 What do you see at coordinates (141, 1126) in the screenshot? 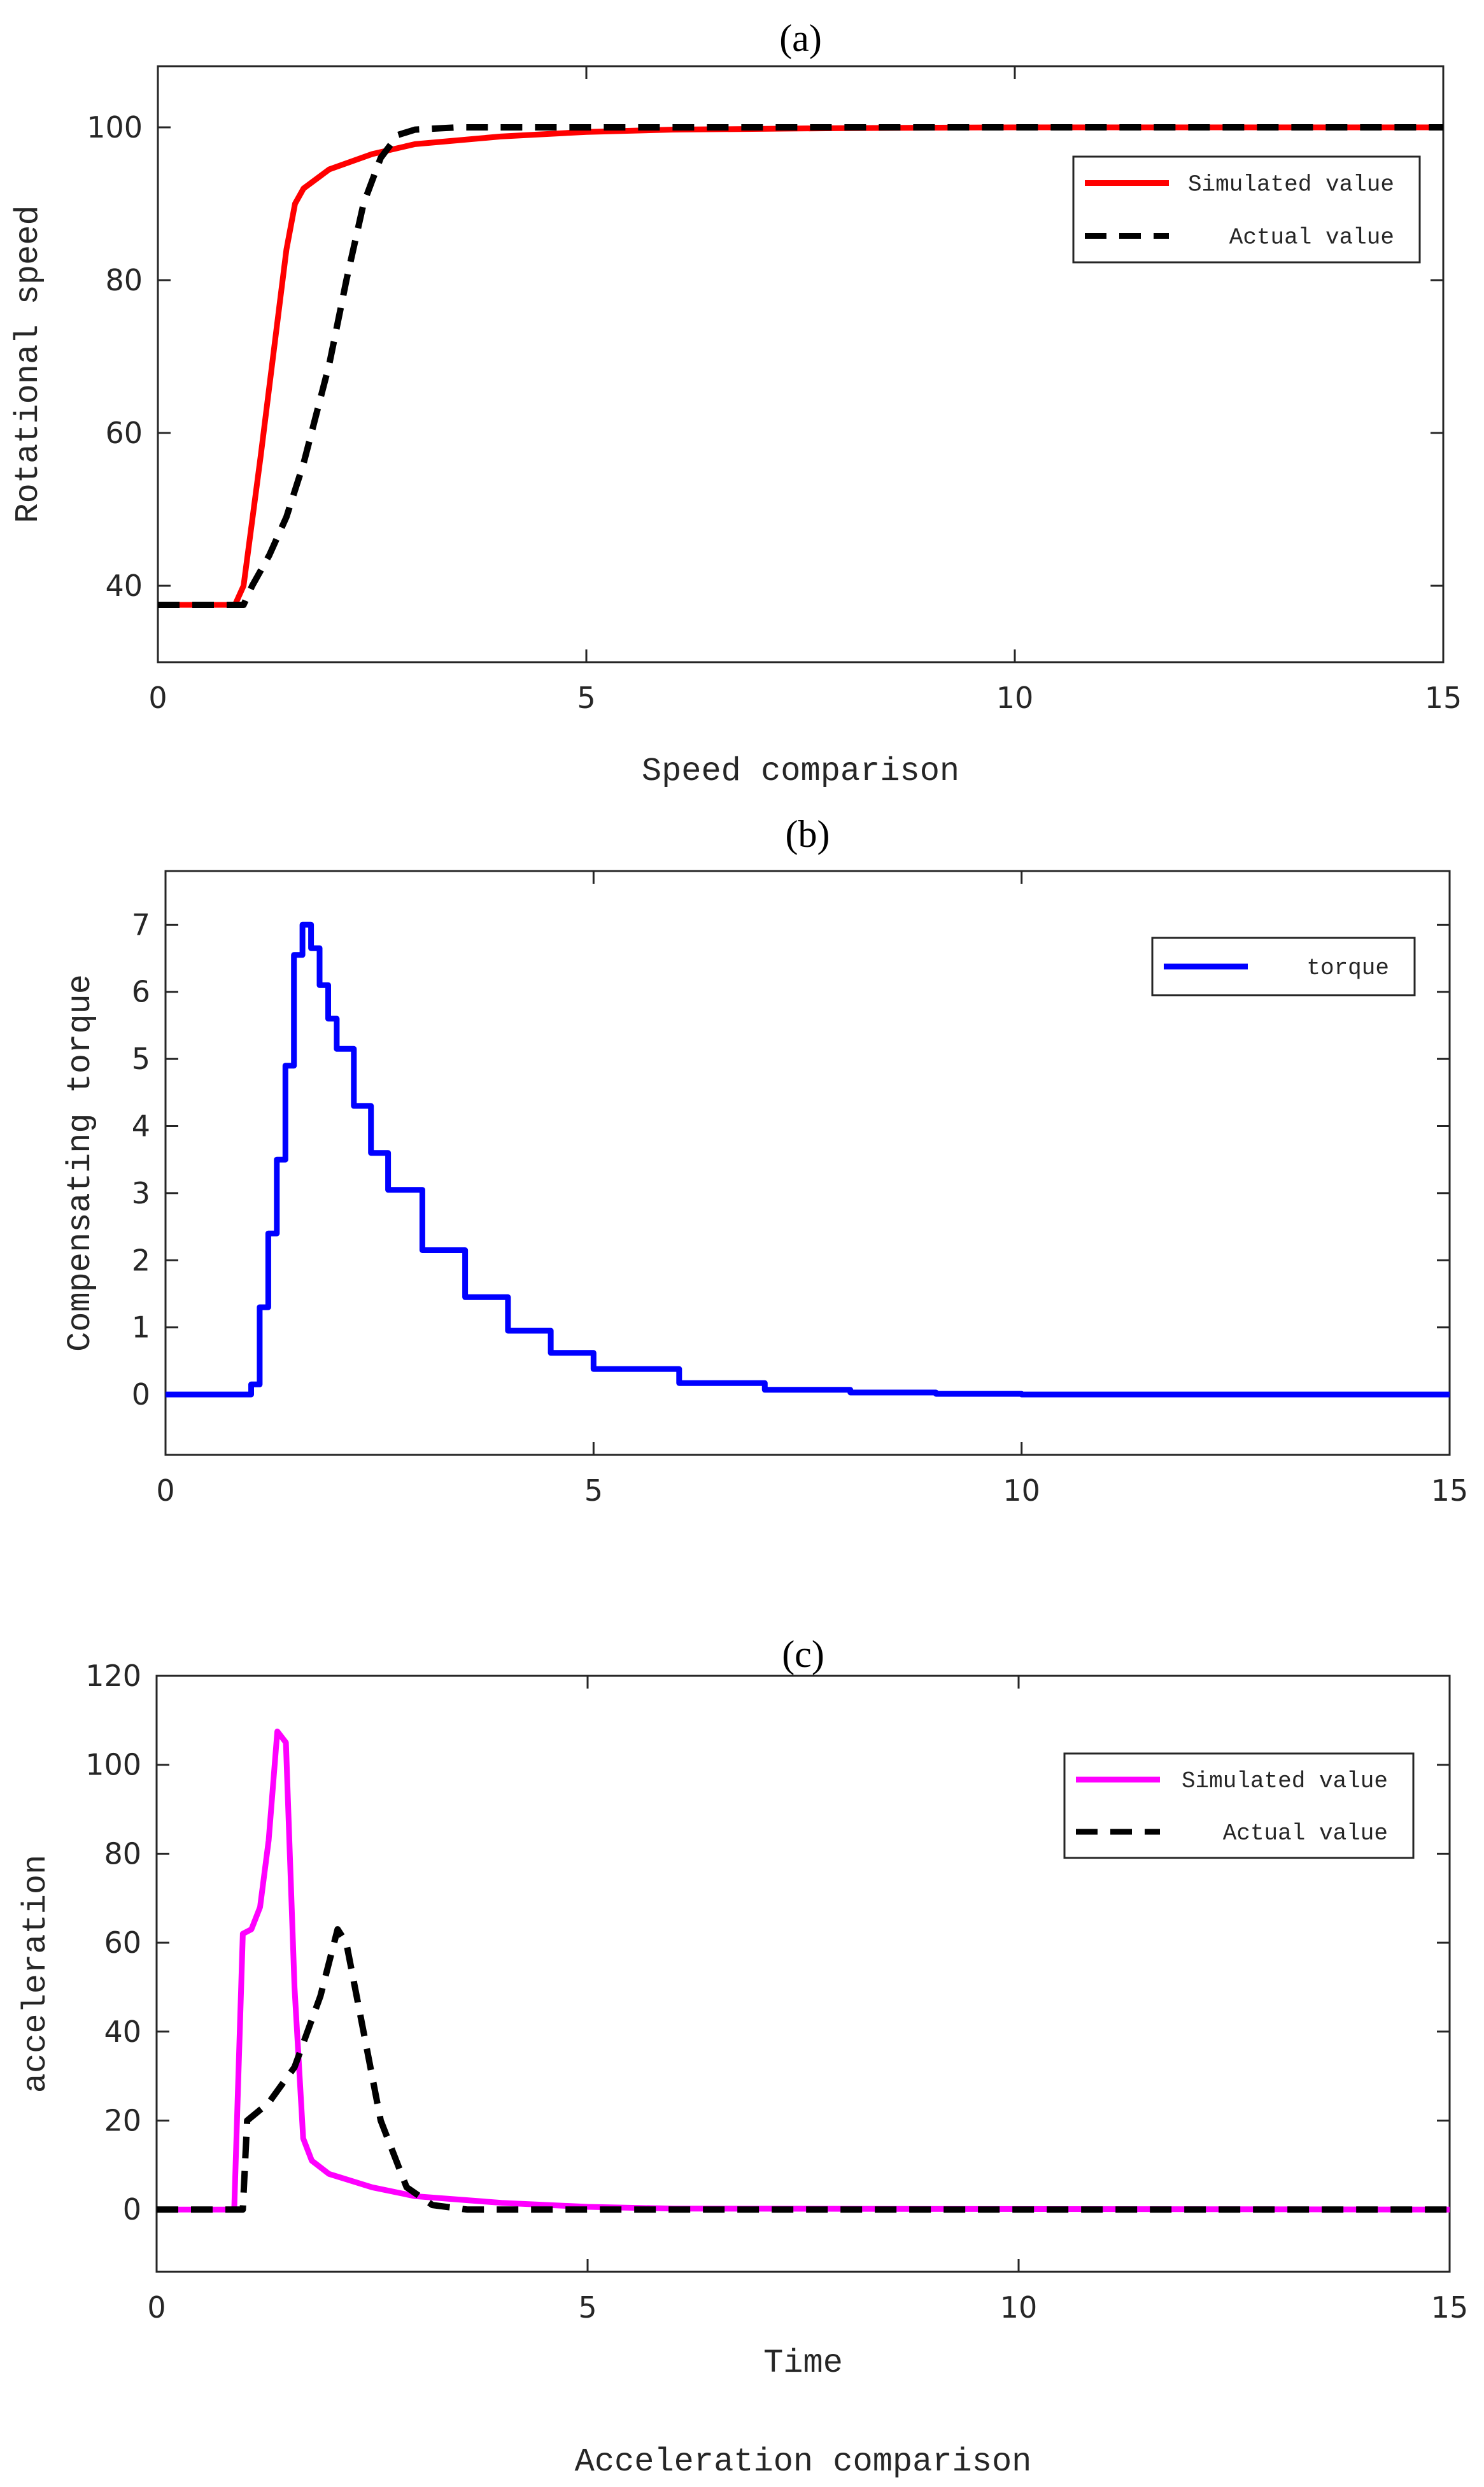
I see `y-tick-label: 4` at bounding box center [141, 1126].